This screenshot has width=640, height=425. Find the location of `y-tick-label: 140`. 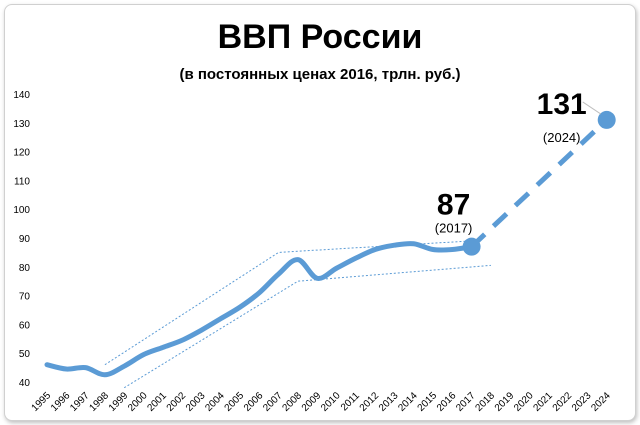

y-tick-label: 140 is located at coordinates (21, 95).